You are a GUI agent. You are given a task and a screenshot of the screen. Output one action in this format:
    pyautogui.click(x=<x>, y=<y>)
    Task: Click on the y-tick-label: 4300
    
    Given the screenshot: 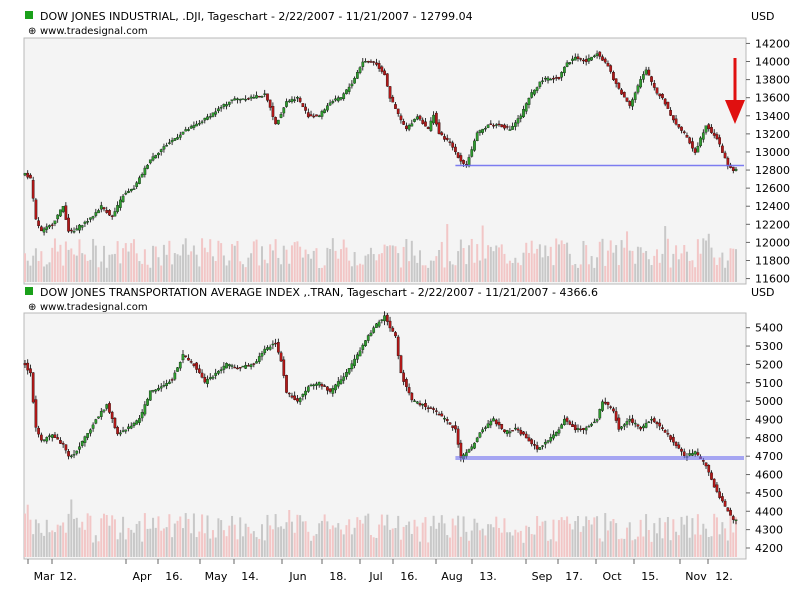 What is the action you would take?
    pyautogui.click(x=769, y=530)
    